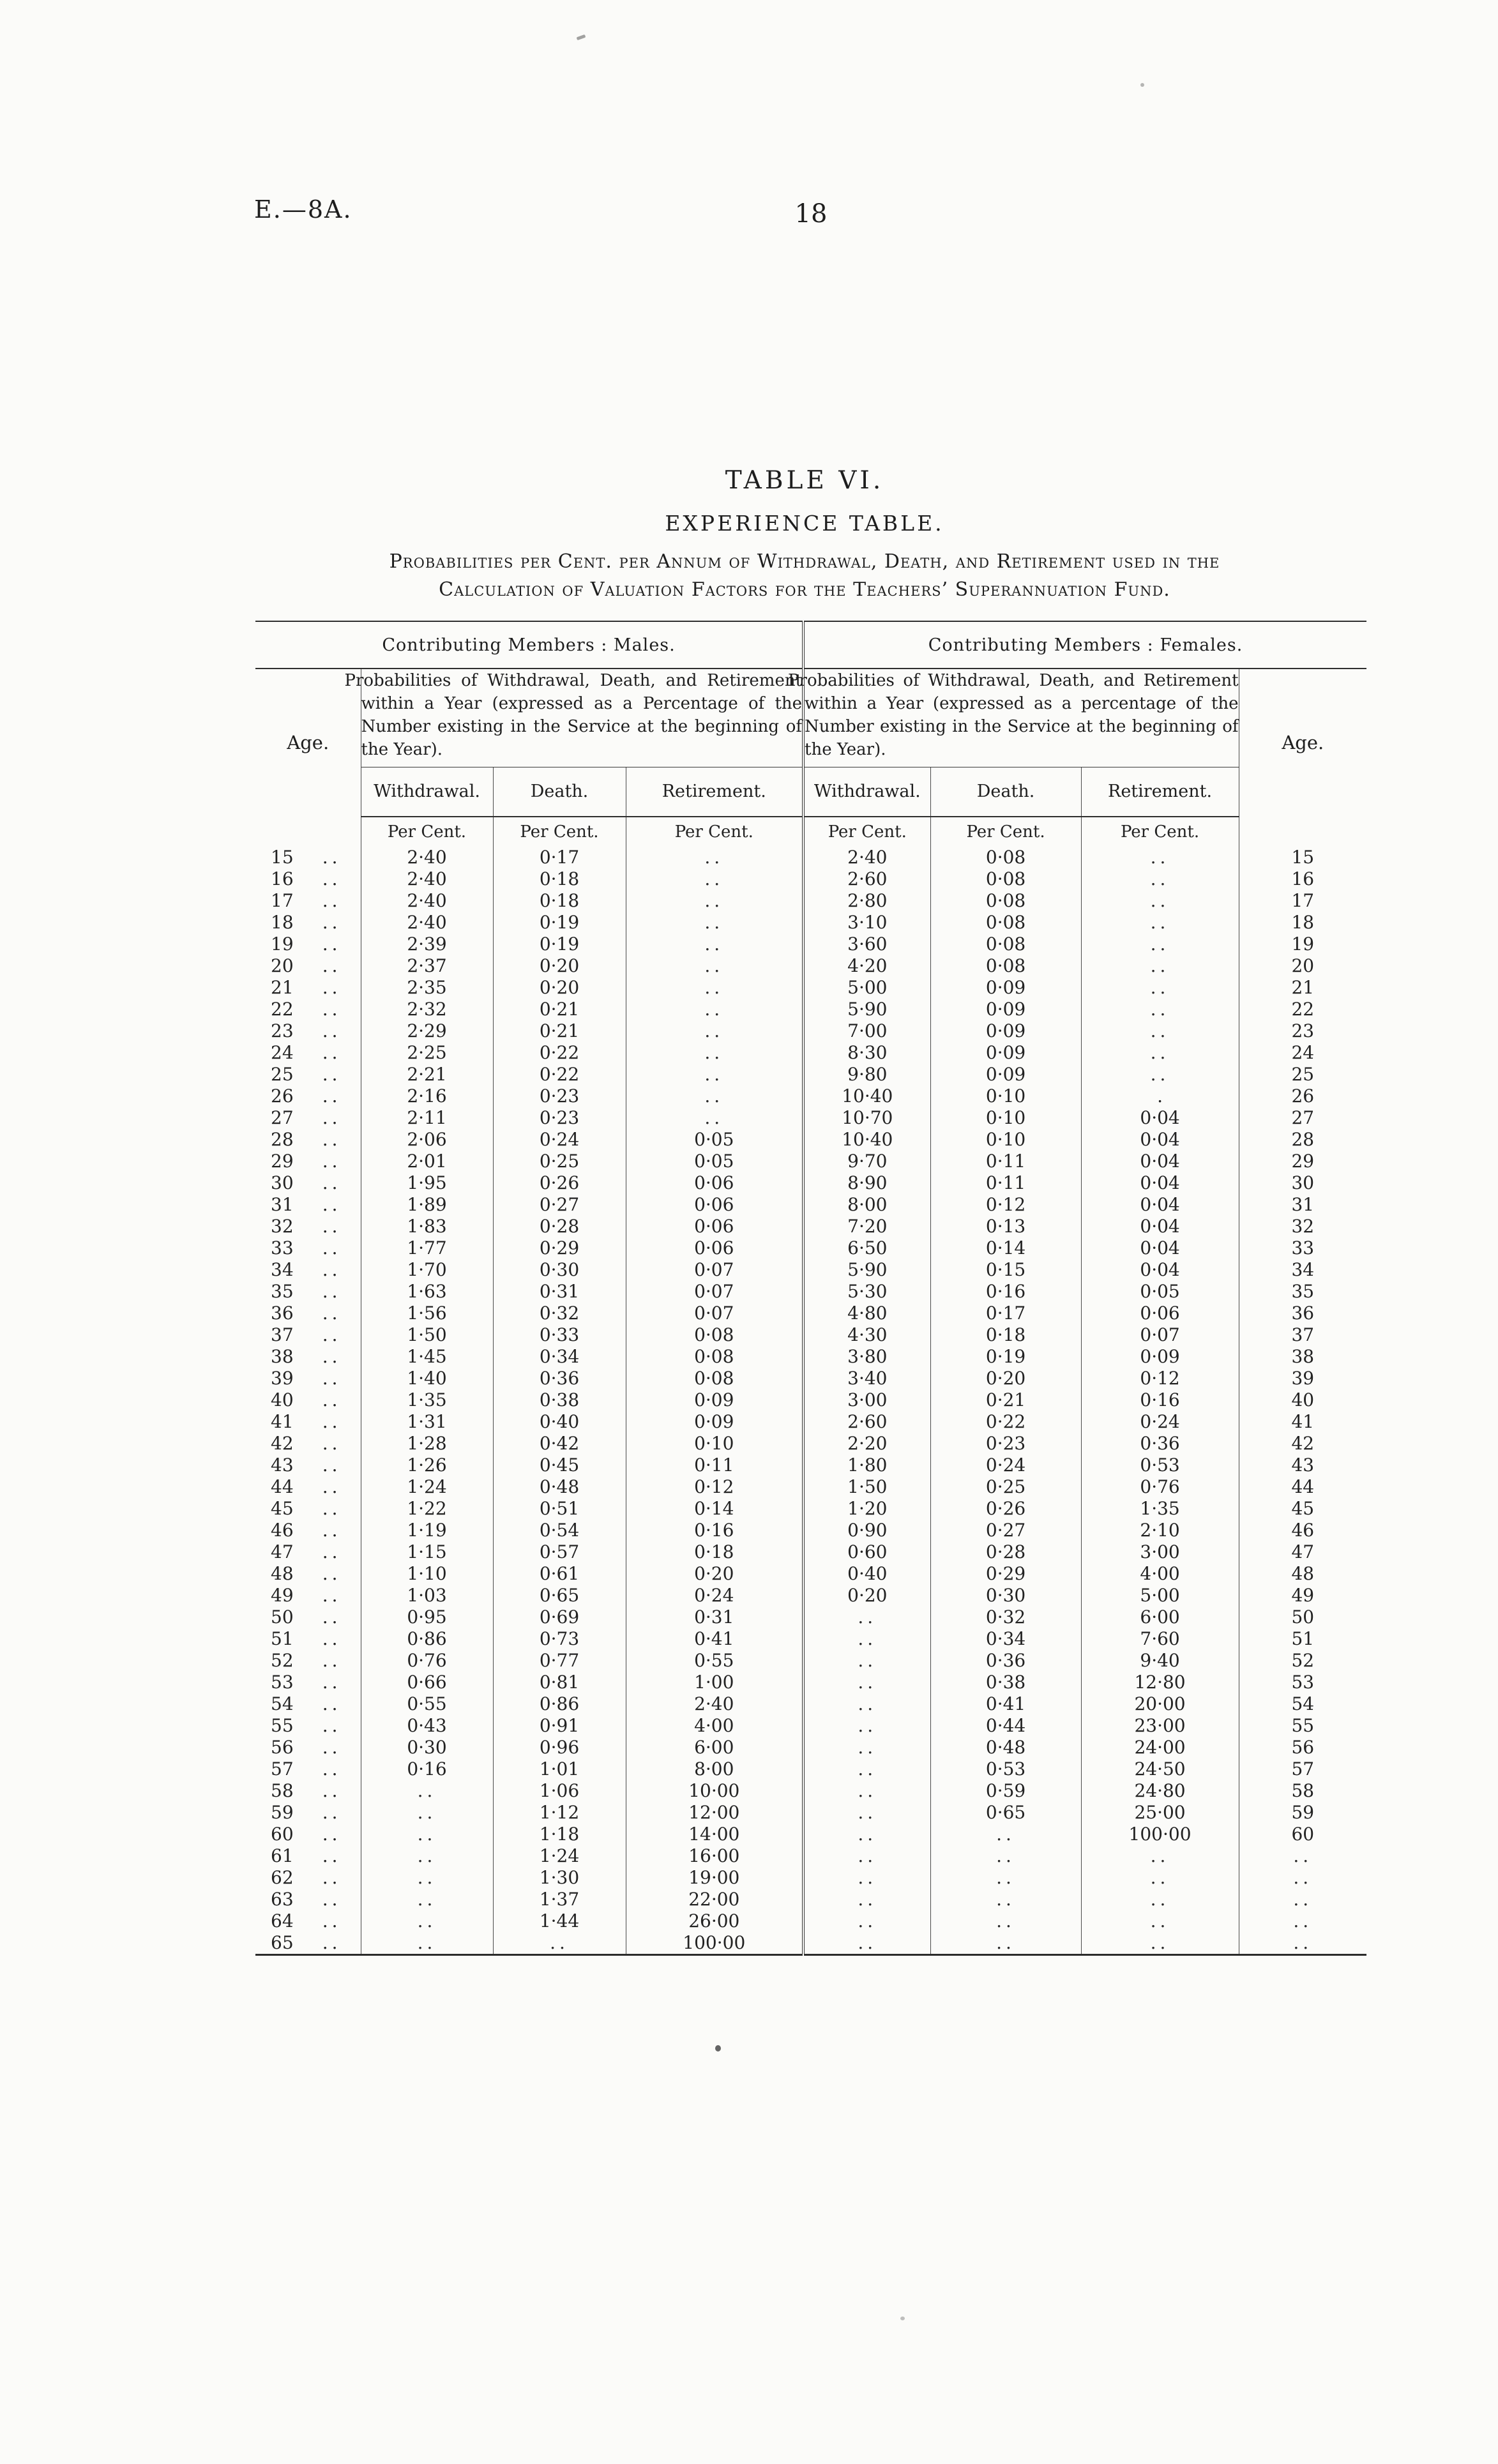 Image resolution: width=1498 pixels, height=2464 pixels. I want to click on cell-death-males: 0·17, so click(559, 857).